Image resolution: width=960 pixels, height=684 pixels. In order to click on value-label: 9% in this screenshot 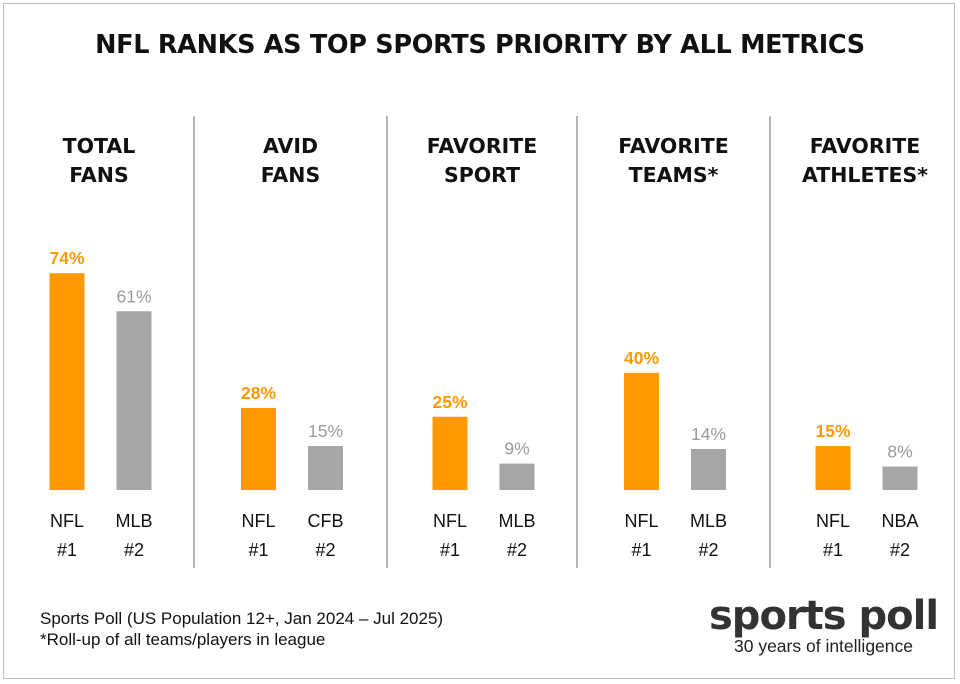, I will do `click(516, 449)`.